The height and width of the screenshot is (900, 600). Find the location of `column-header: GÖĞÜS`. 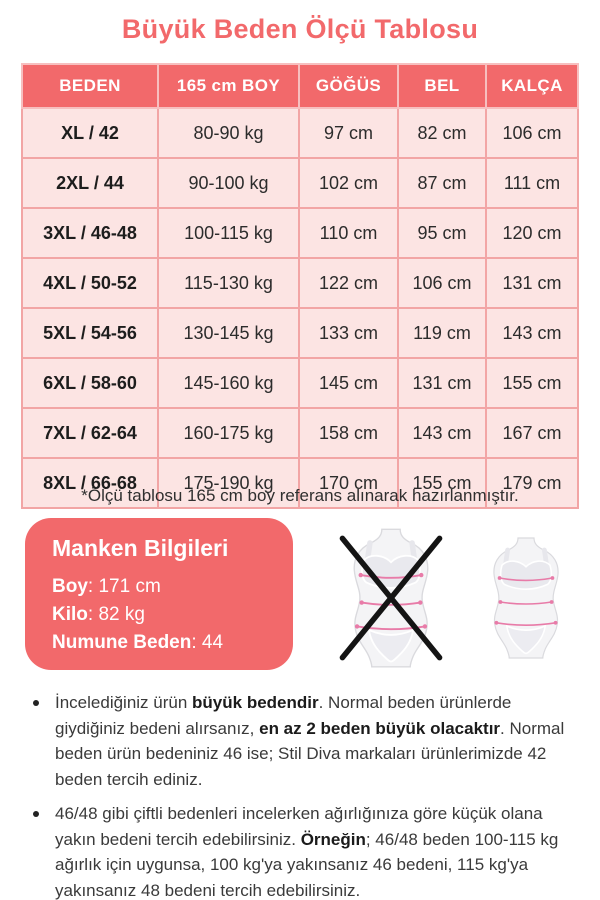

column-header: GÖĞÜS is located at coordinates (348, 86).